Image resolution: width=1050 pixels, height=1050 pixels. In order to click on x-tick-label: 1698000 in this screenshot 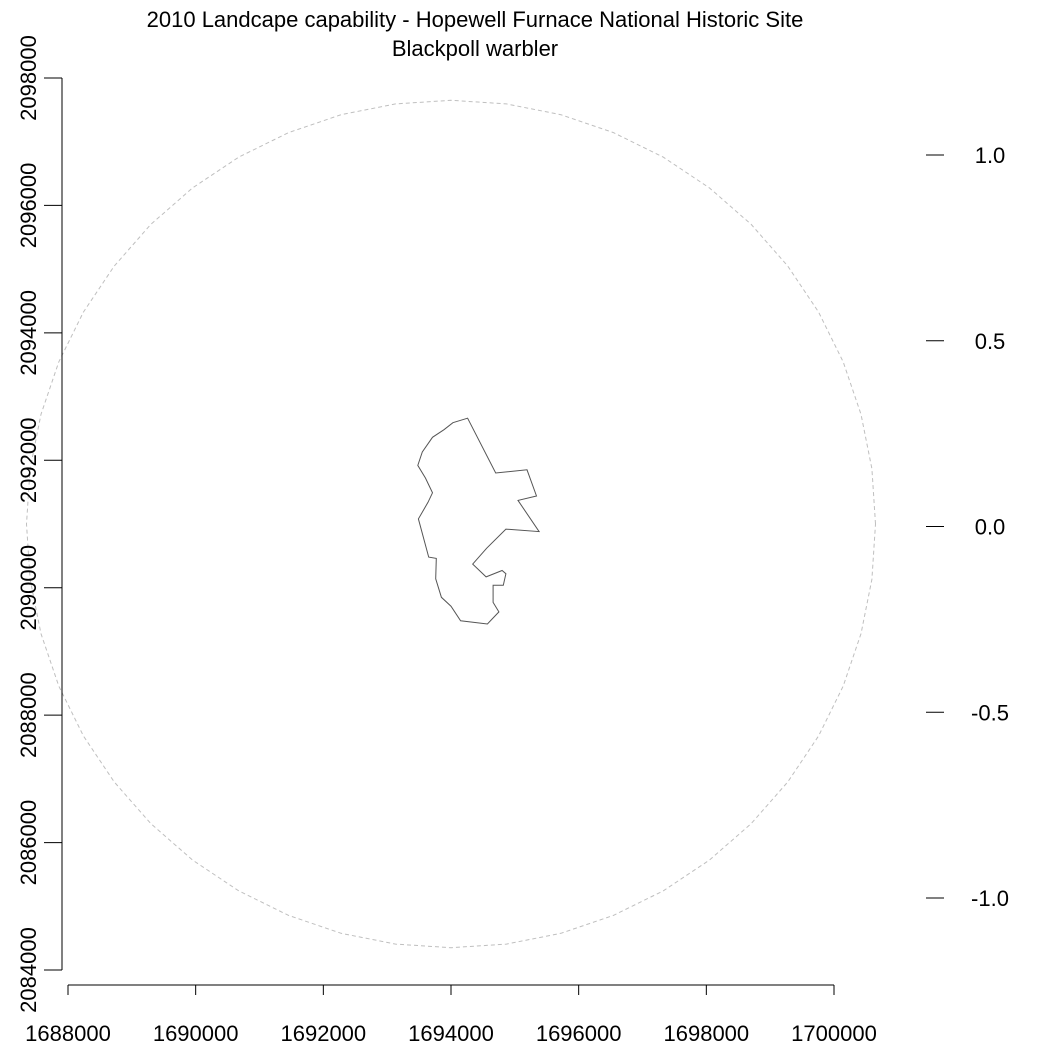, I will do `click(707, 1033)`.